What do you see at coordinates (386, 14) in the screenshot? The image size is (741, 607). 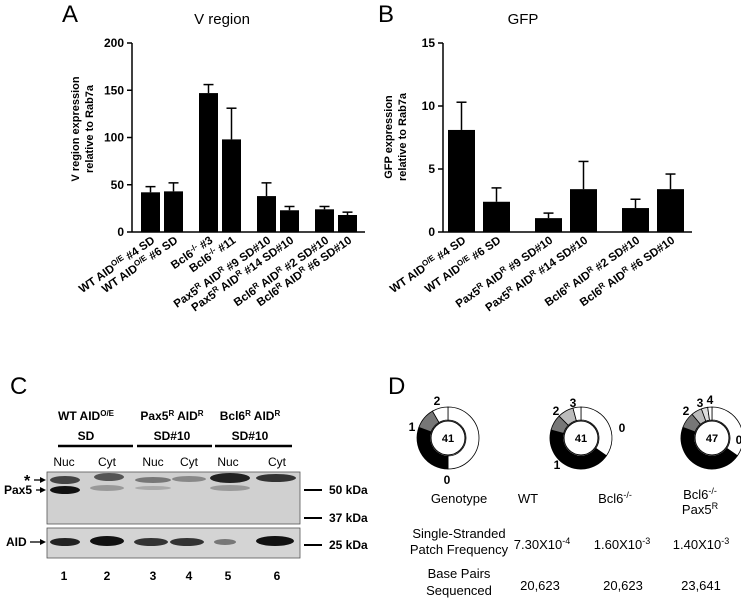 I see `panel-b-letter: B` at bounding box center [386, 14].